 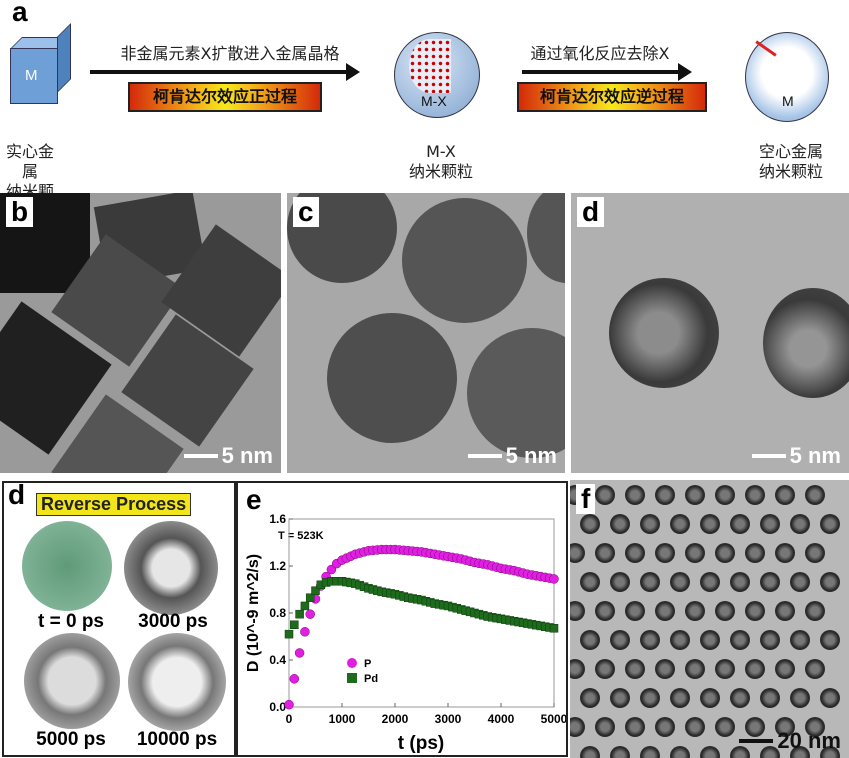 What do you see at coordinates (230, 53) in the screenshot?
I see `arrow1-text: 非金属元素X扩散进入金属晶格` at bounding box center [230, 53].